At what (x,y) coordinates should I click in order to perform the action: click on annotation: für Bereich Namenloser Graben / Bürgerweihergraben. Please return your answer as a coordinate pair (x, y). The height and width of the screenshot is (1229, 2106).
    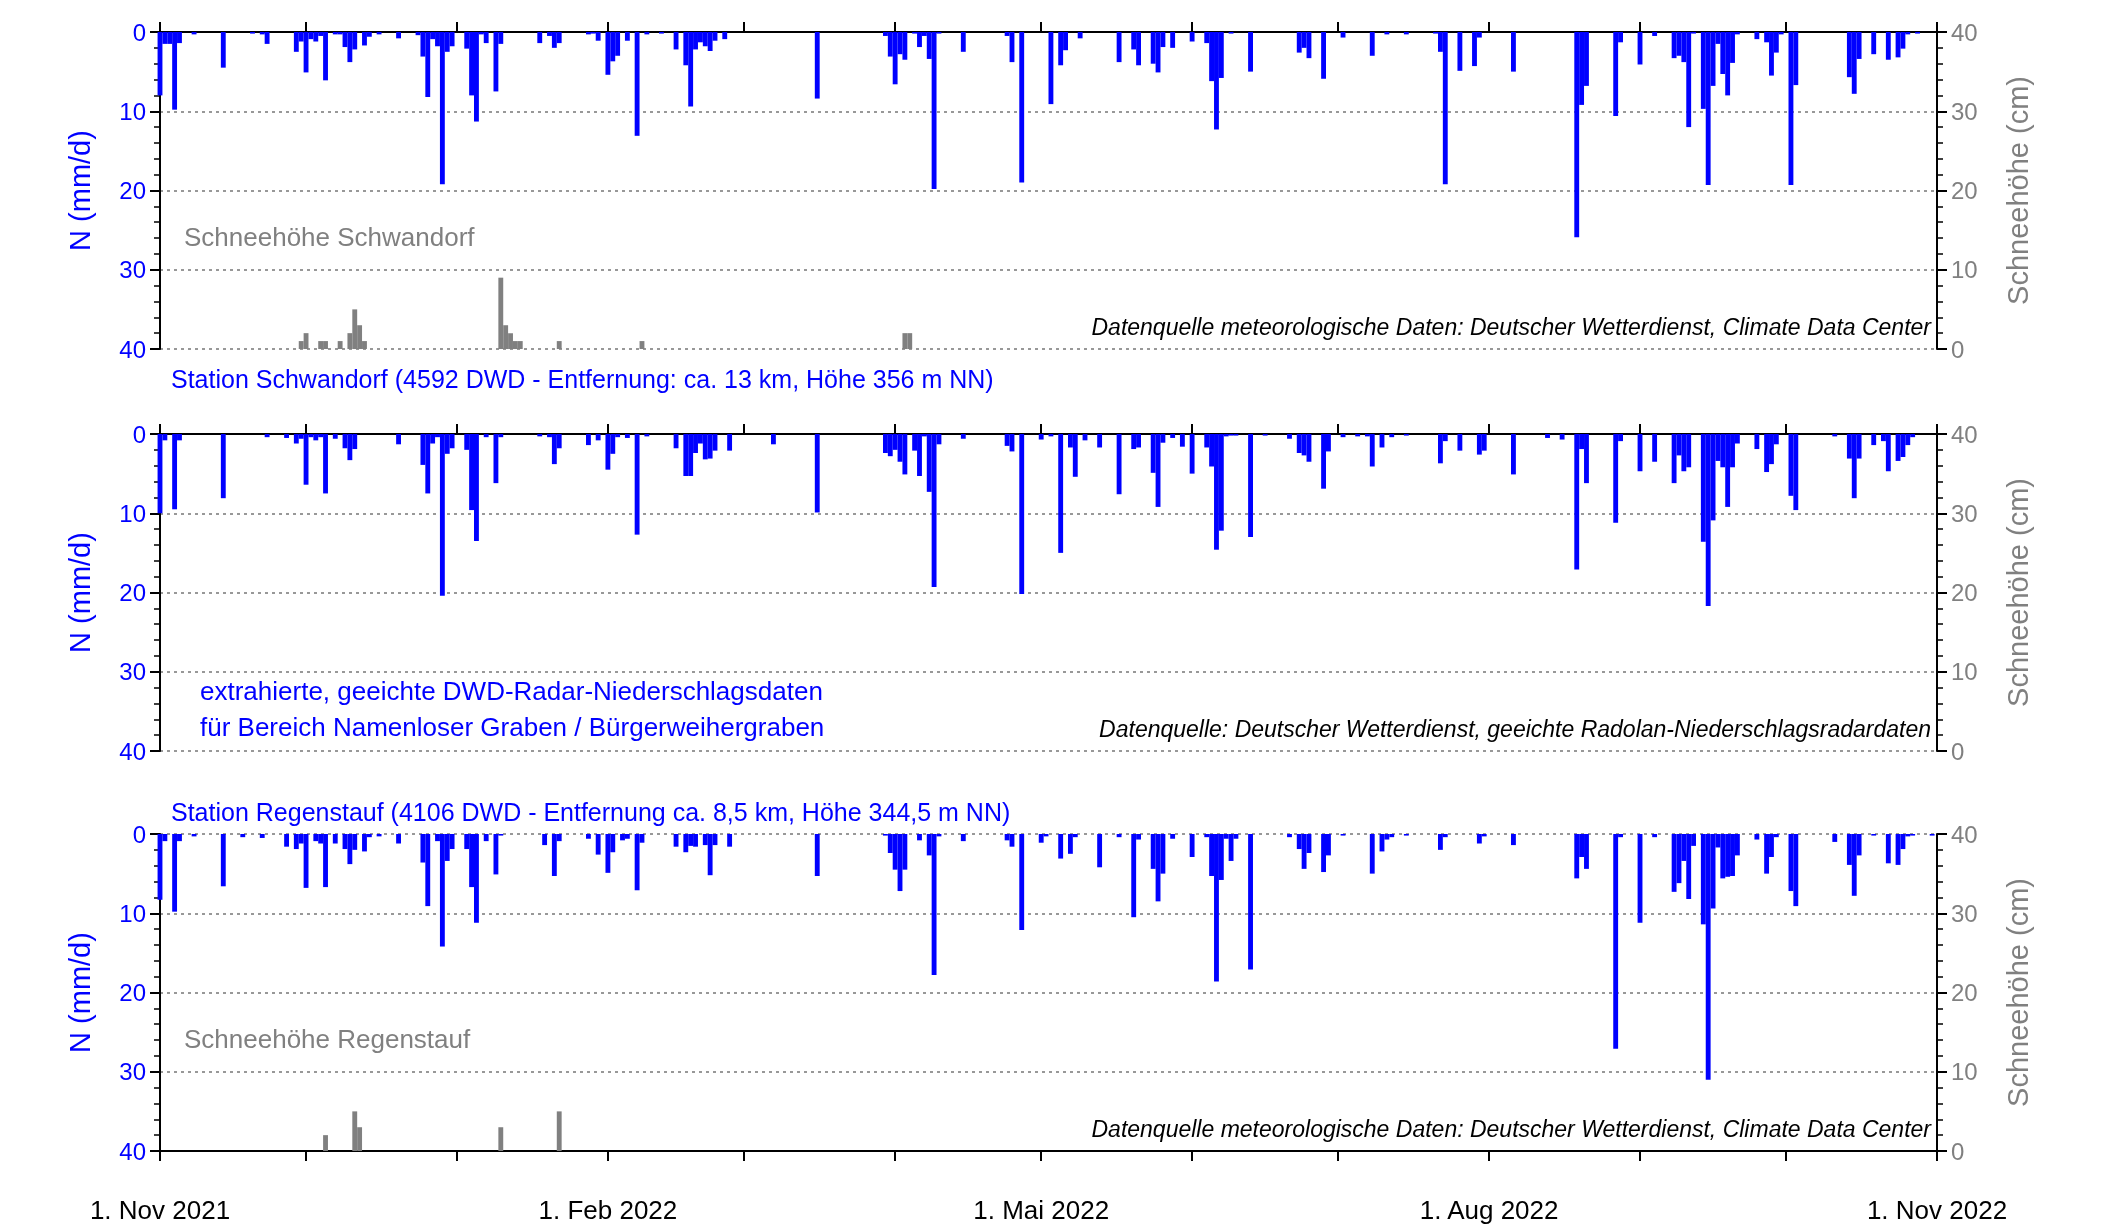
    Looking at the image, I should click on (512, 727).